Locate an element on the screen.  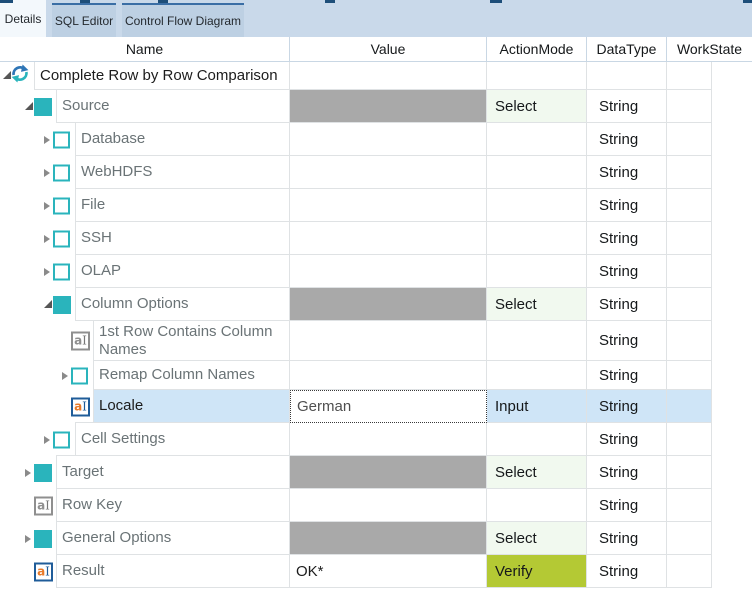
tab-details-label: Details is located at coordinates (23, 18).